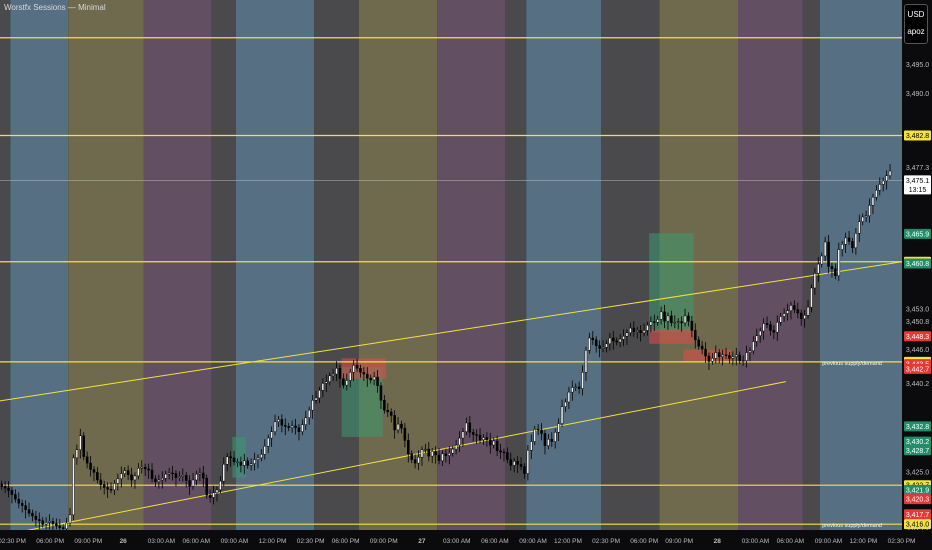 This screenshot has height=550, width=932. I want to click on price-label: 3,428.7, so click(917, 451).